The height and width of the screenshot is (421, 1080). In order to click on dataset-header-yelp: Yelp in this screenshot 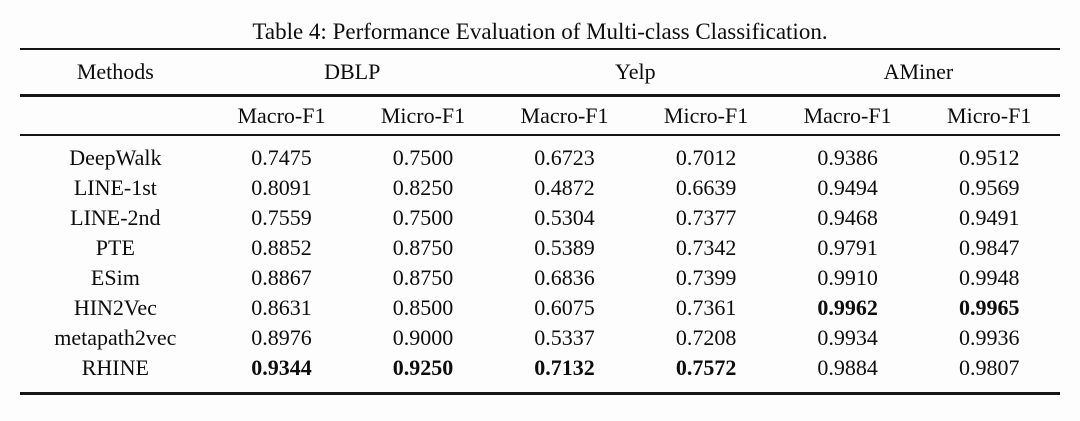, I will do `click(635, 73)`.